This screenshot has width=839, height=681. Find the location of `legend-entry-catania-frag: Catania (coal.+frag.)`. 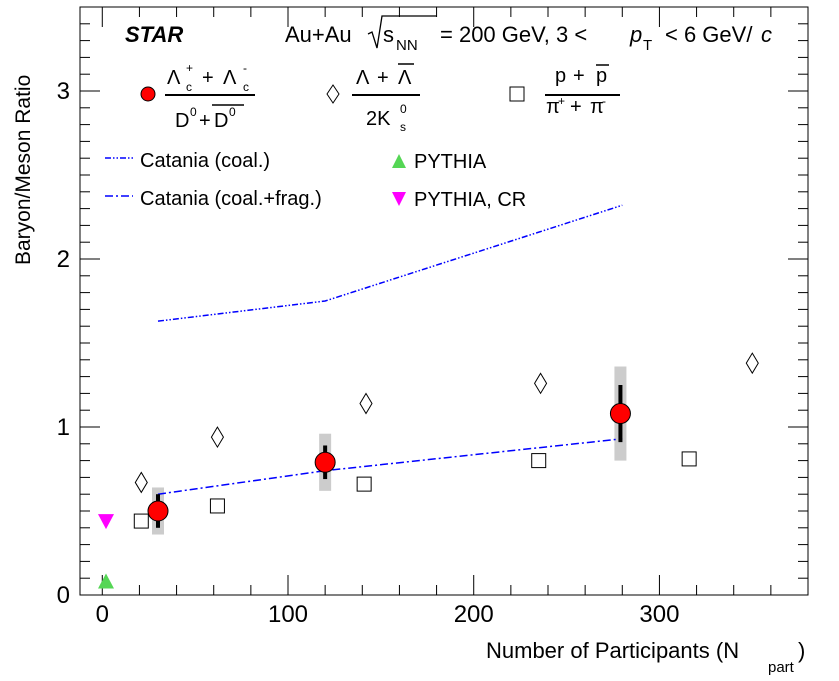

legend-entry-catania-frag: Catania (coal.+frag.) is located at coordinates (213, 199).